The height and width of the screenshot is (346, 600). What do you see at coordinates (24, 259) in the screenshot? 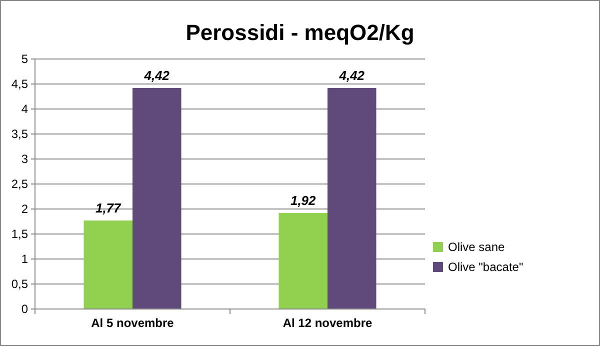
I see `y-tick-label: 1` at bounding box center [24, 259].